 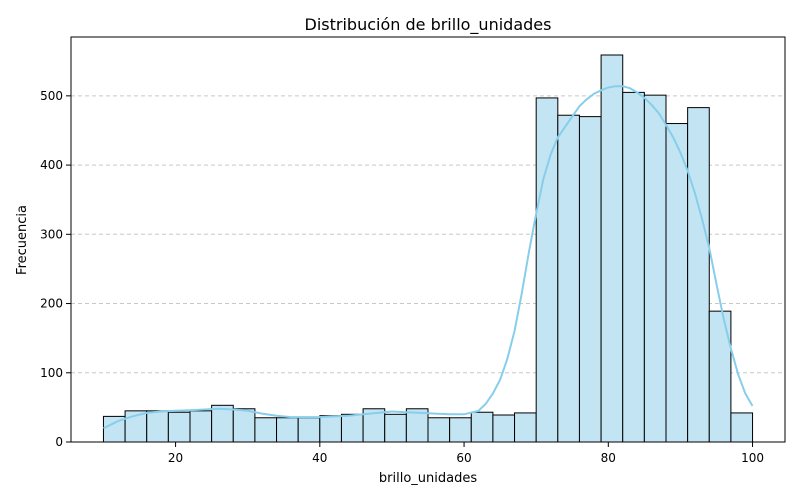 What do you see at coordinates (51, 373) in the screenshot?
I see `y-tick-label: 100` at bounding box center [51, 373].